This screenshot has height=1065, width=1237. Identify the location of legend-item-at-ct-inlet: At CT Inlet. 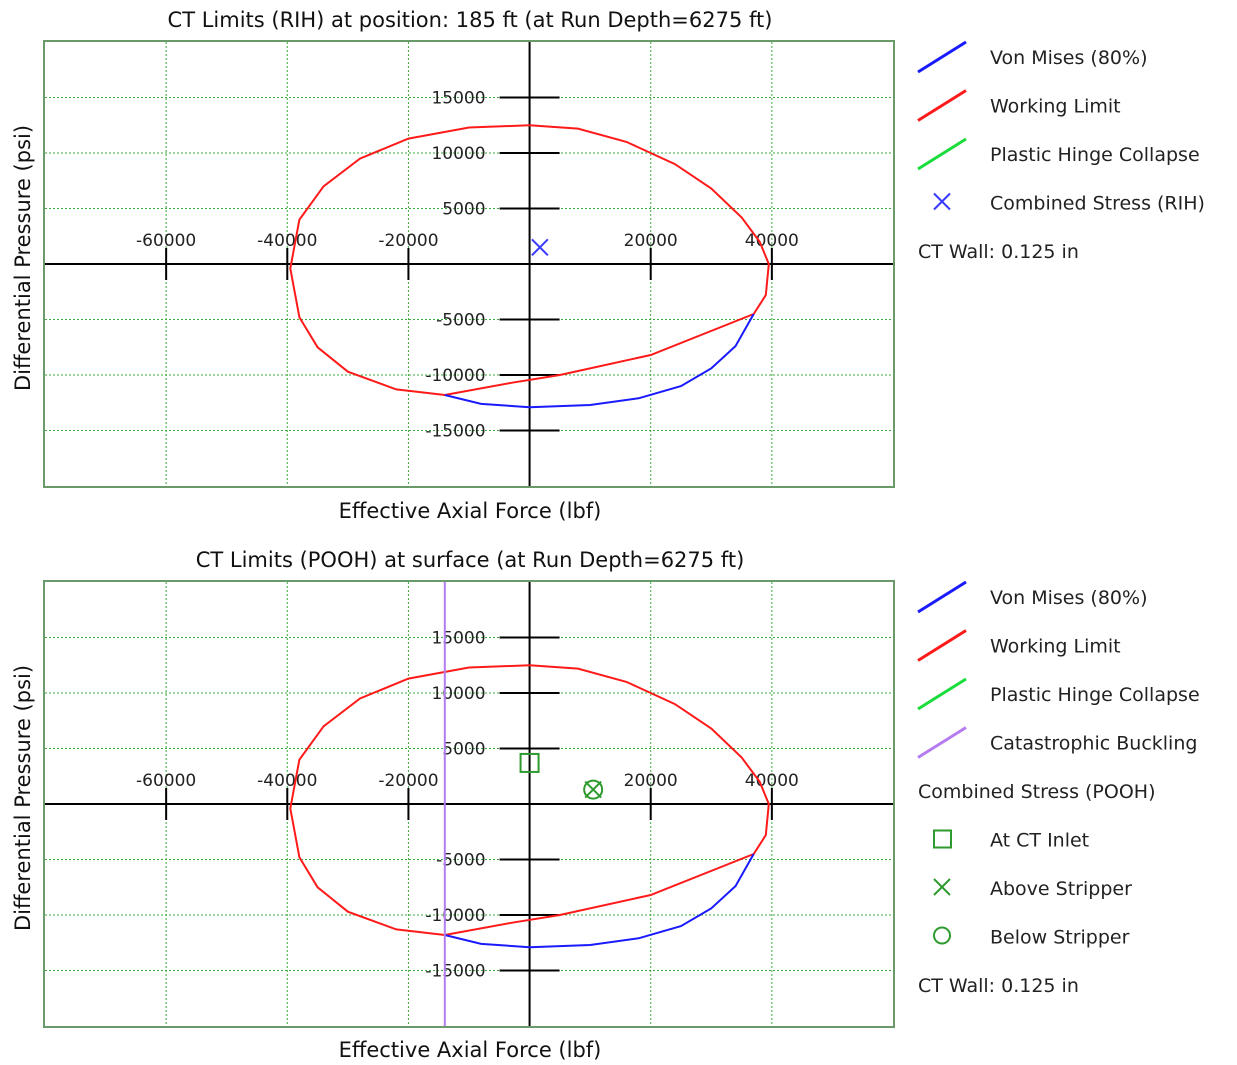
(1011, 840).